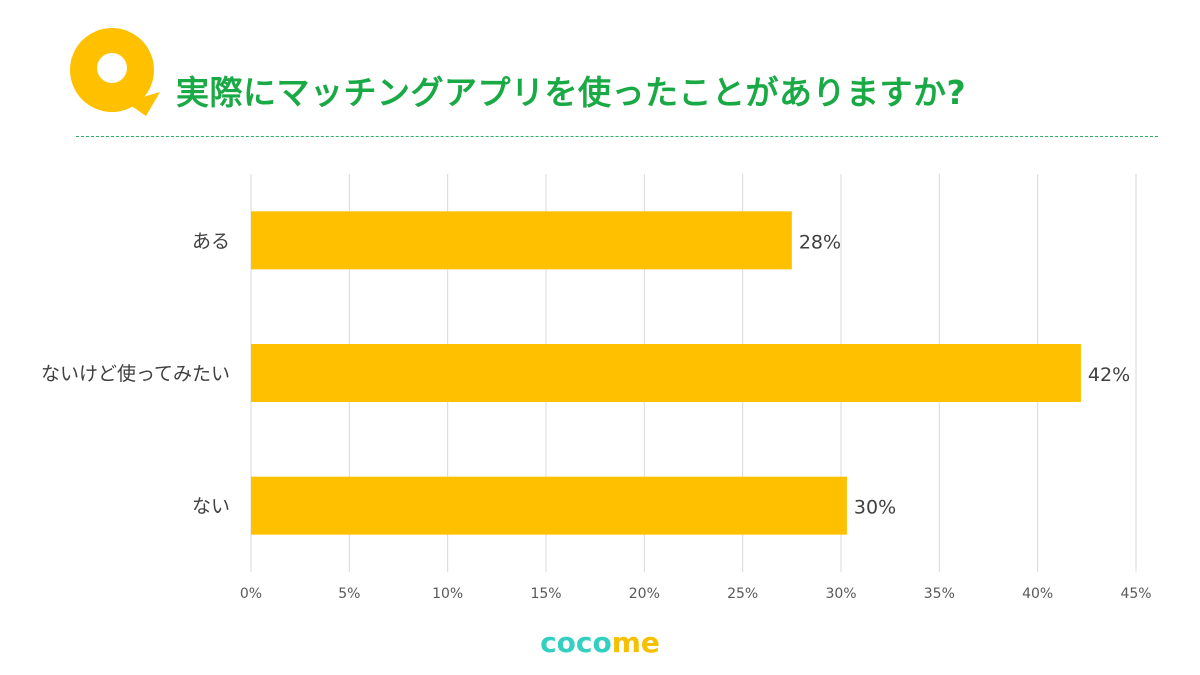 Image resolution: width=1200 pixels, height=675 pixels. Describe the element at coordinates (635, 642) in the screenshot. I see `brand-text-part3: me` at that location.